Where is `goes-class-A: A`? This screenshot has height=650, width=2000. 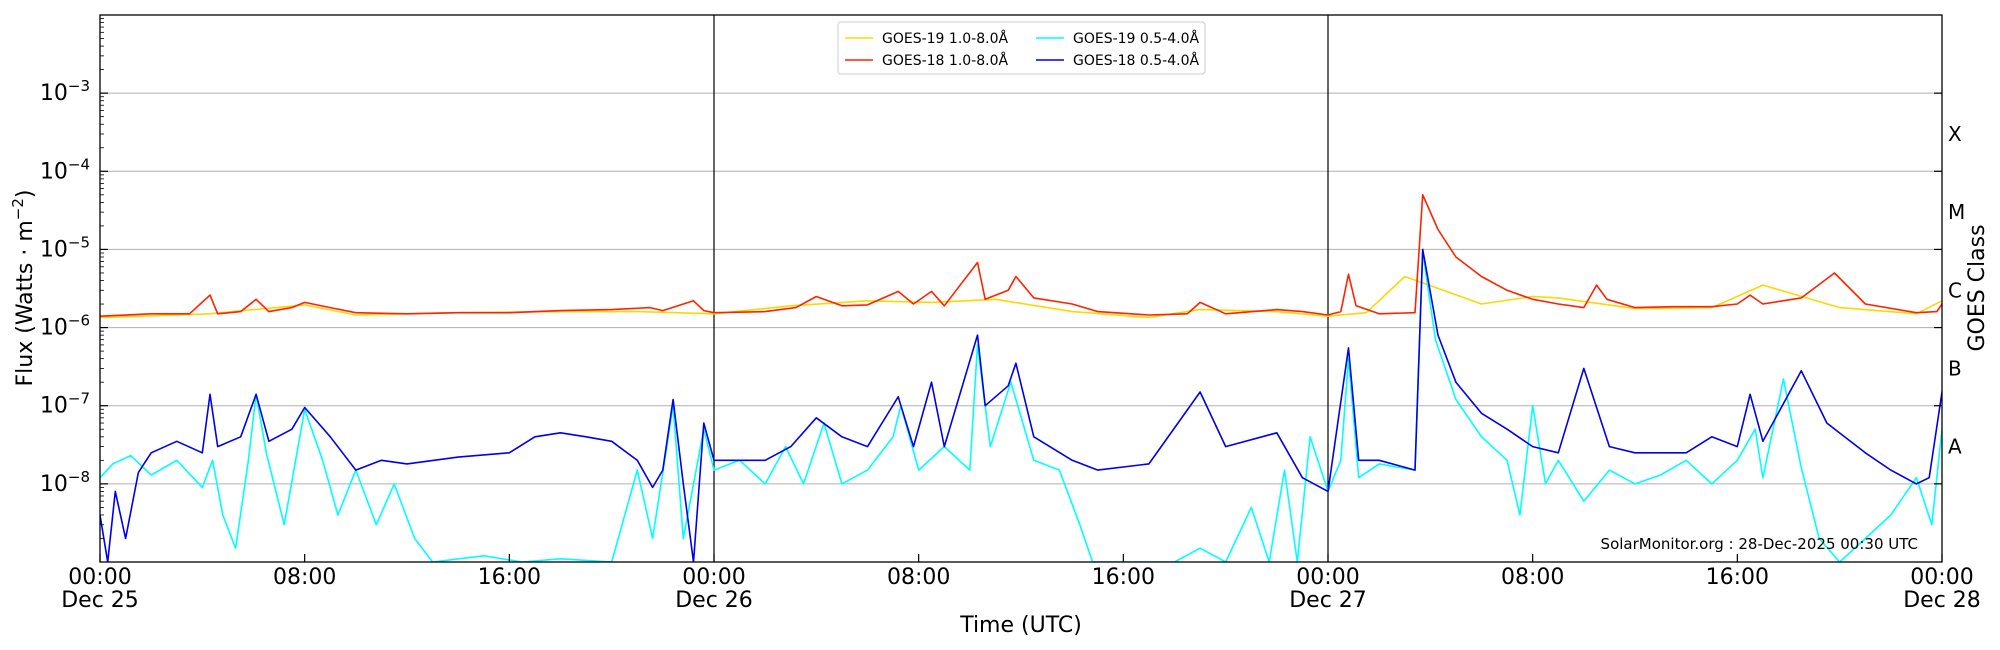 goes-class-A: A is located at coordinates (1955, 447).